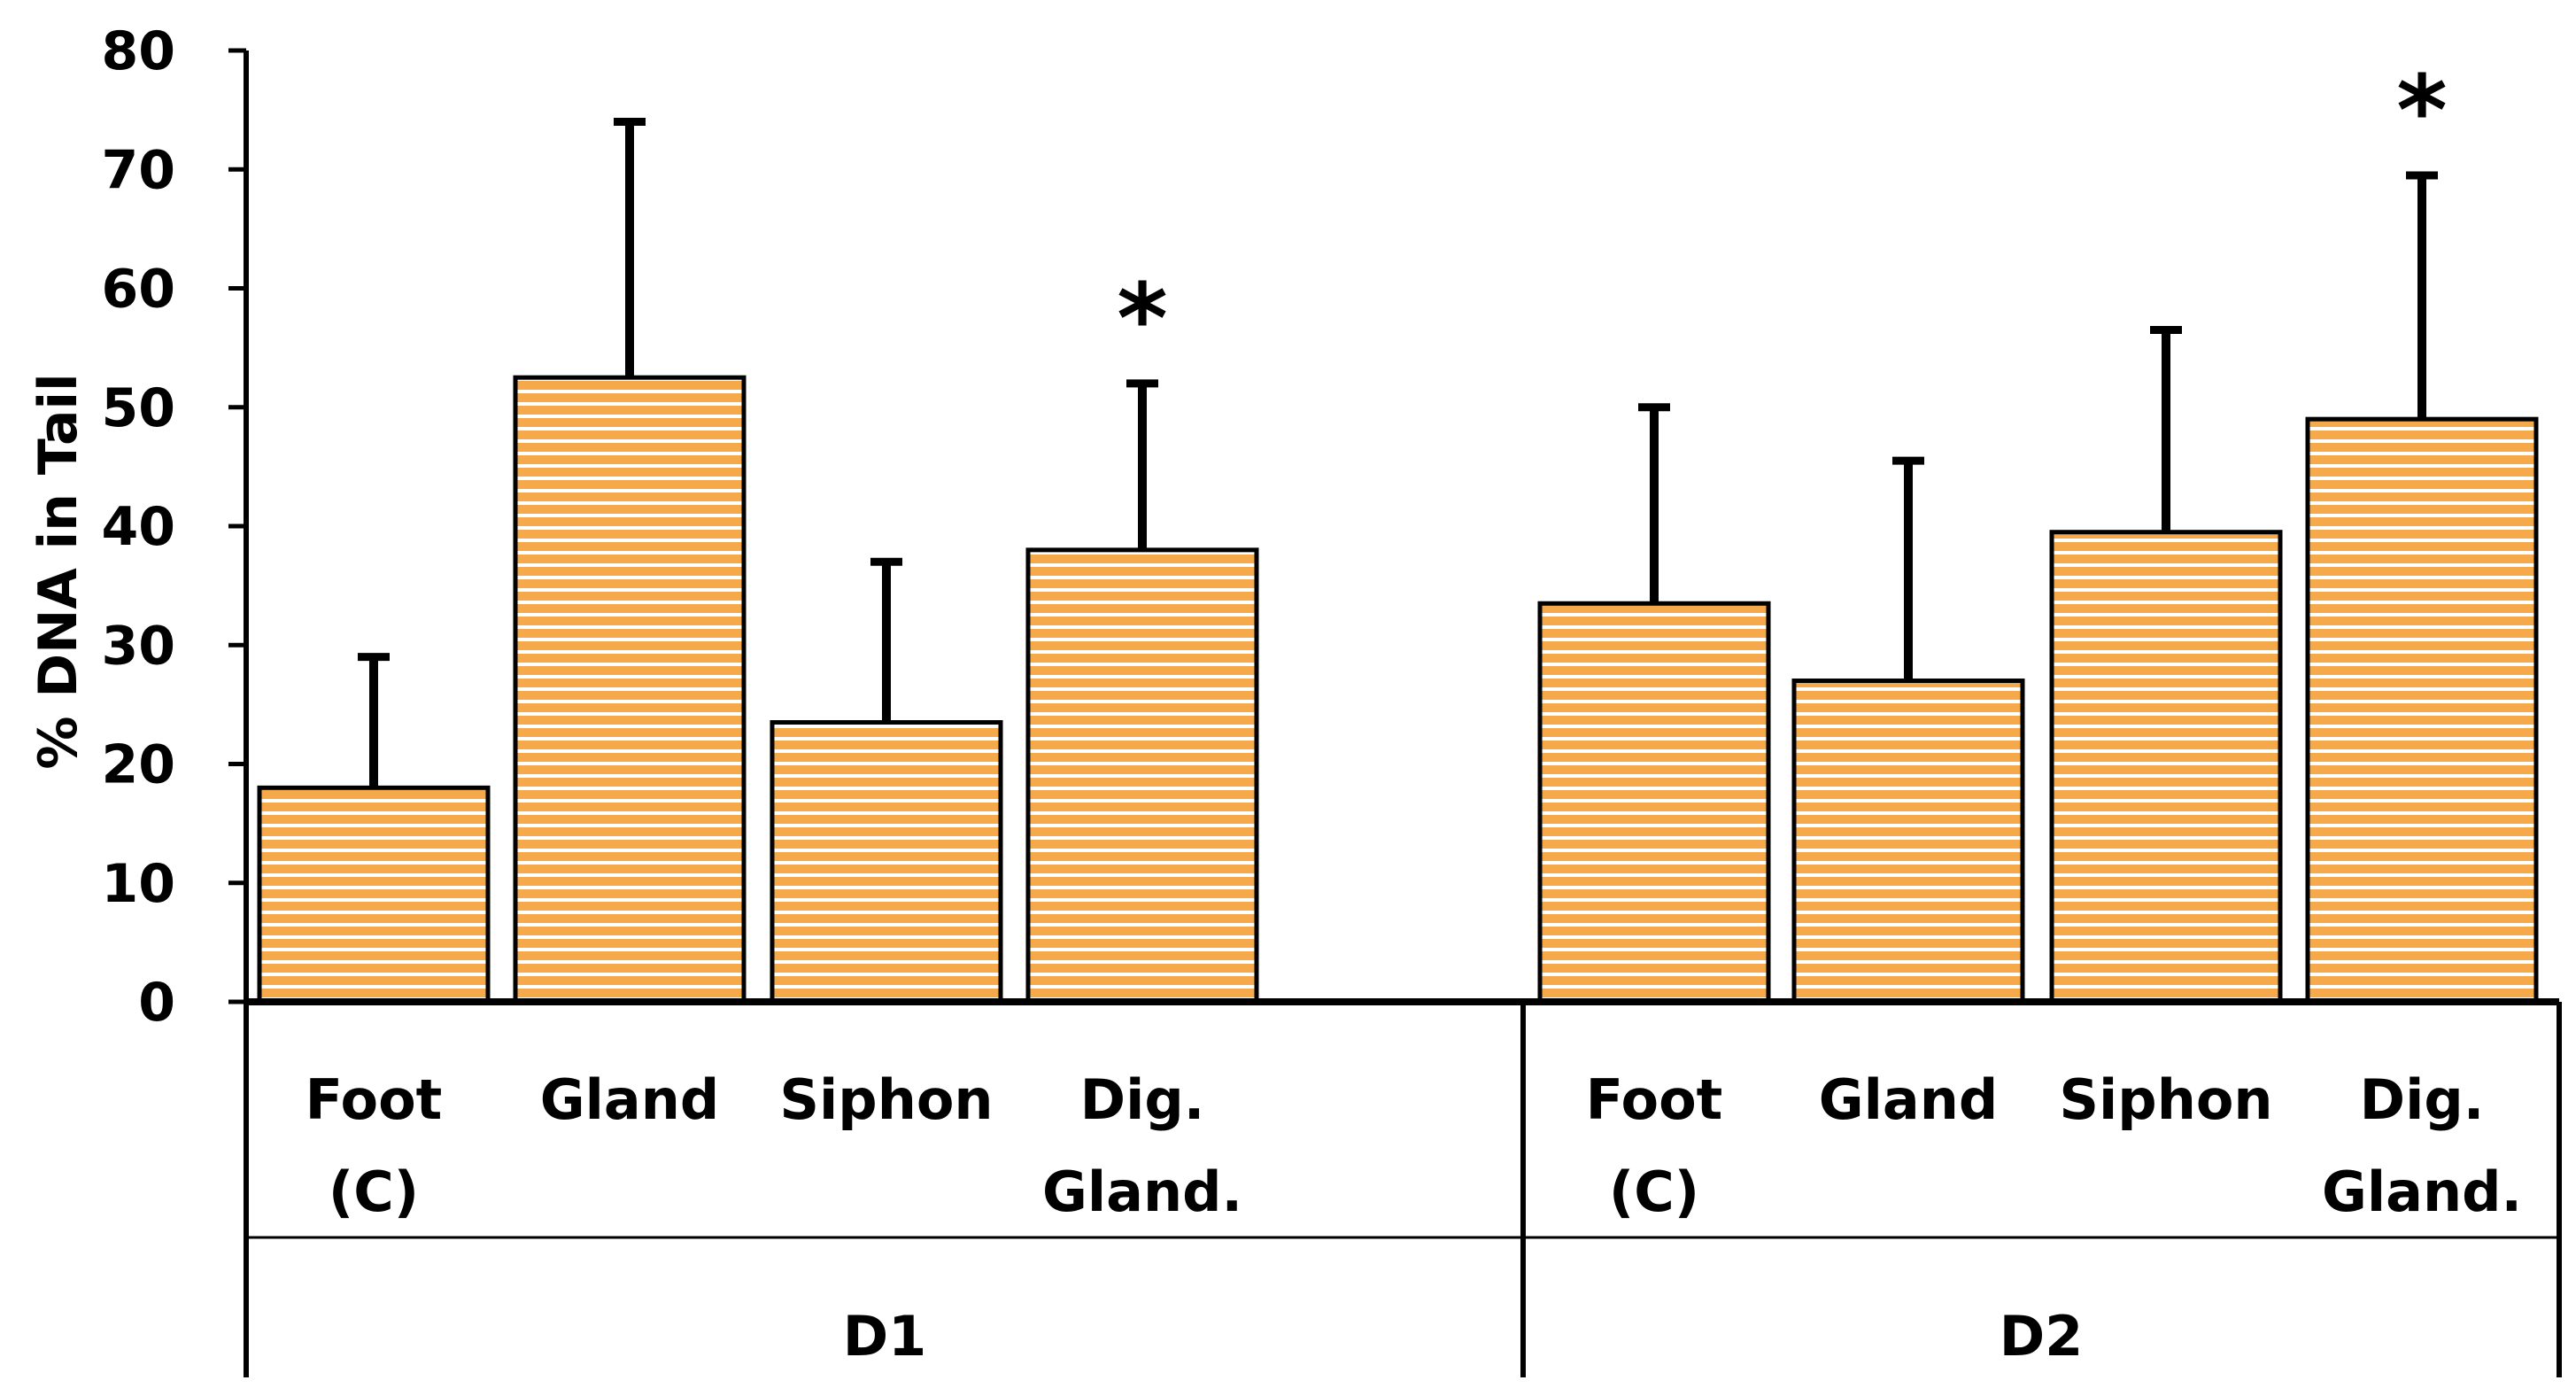 The width and height of the screenshot is (2576, 1396). Describe the element at coordinates (374, 894) in the screenshot. I see `bar-d1-foot-c` at that location.